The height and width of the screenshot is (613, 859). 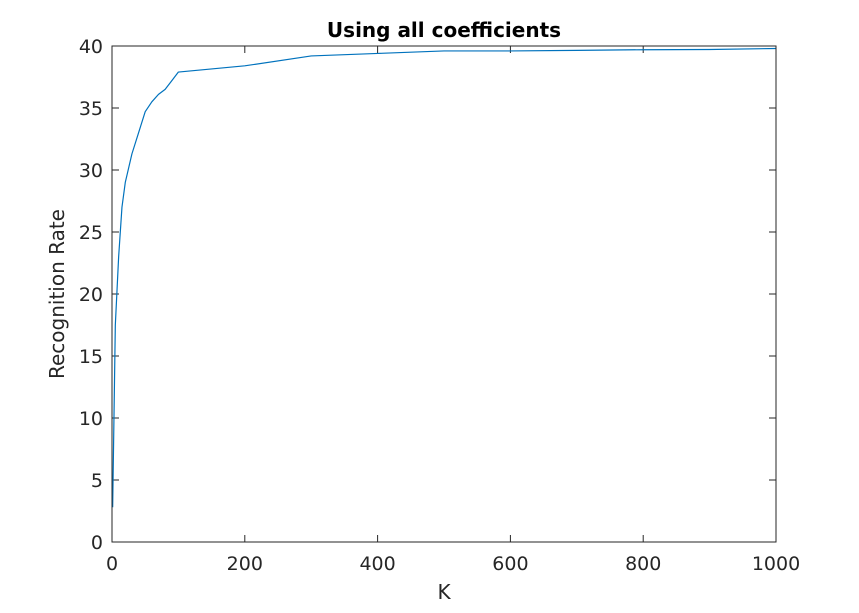 I want to click on y-tick-label: 30, so click(x=91, y=171).